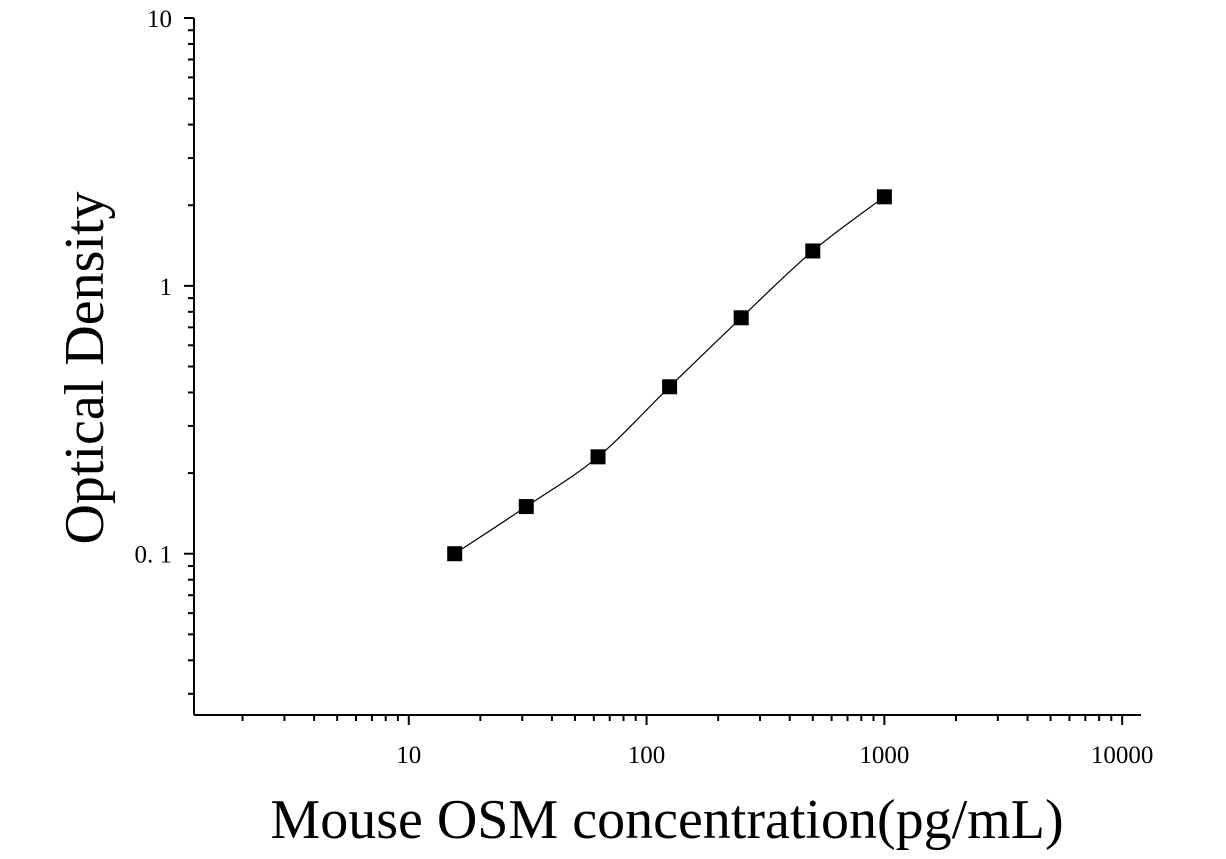  I want to click on x-tick-label: 10, so click(408, 755).